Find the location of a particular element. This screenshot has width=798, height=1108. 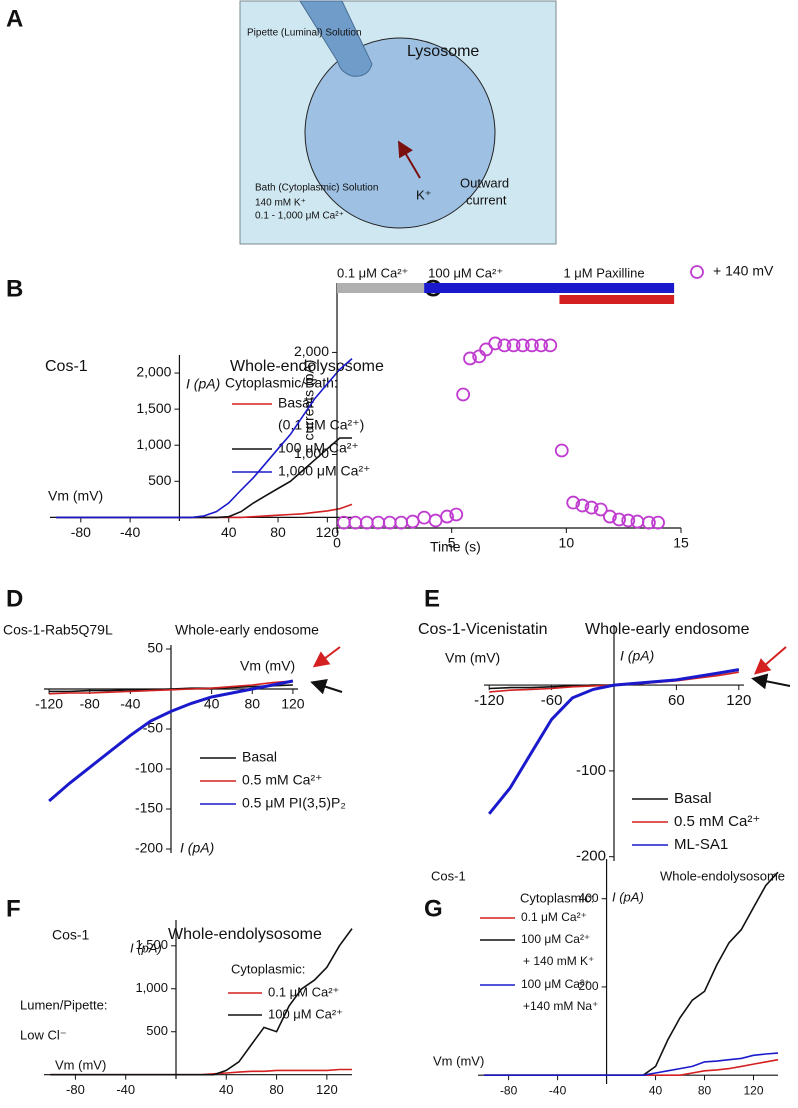

y-tick-label: -200 is located at coordinates (591, 856).